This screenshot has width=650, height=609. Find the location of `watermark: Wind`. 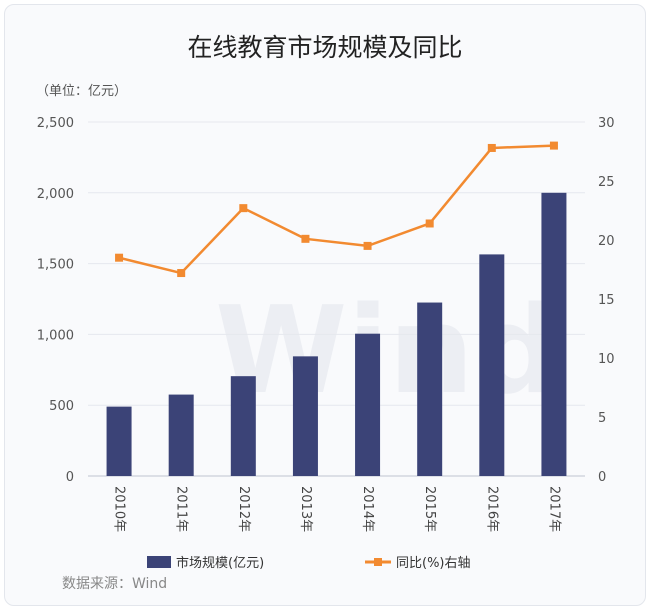

watermark: Wind is located at coordinates (387, 351).